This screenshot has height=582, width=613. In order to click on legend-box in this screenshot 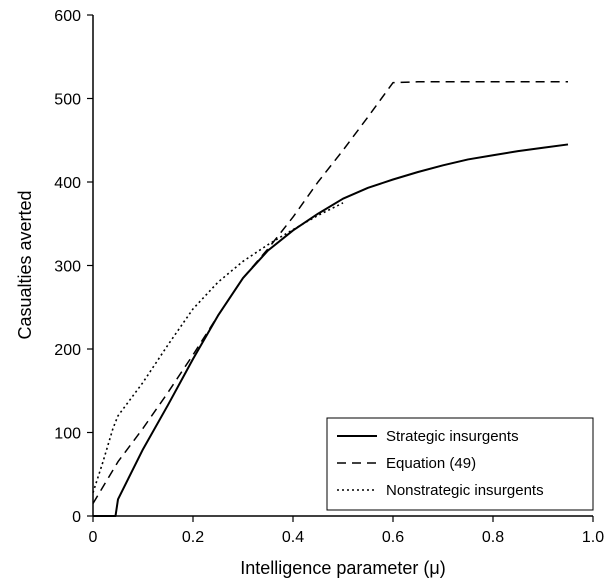, I will do `click(460, 464)`.